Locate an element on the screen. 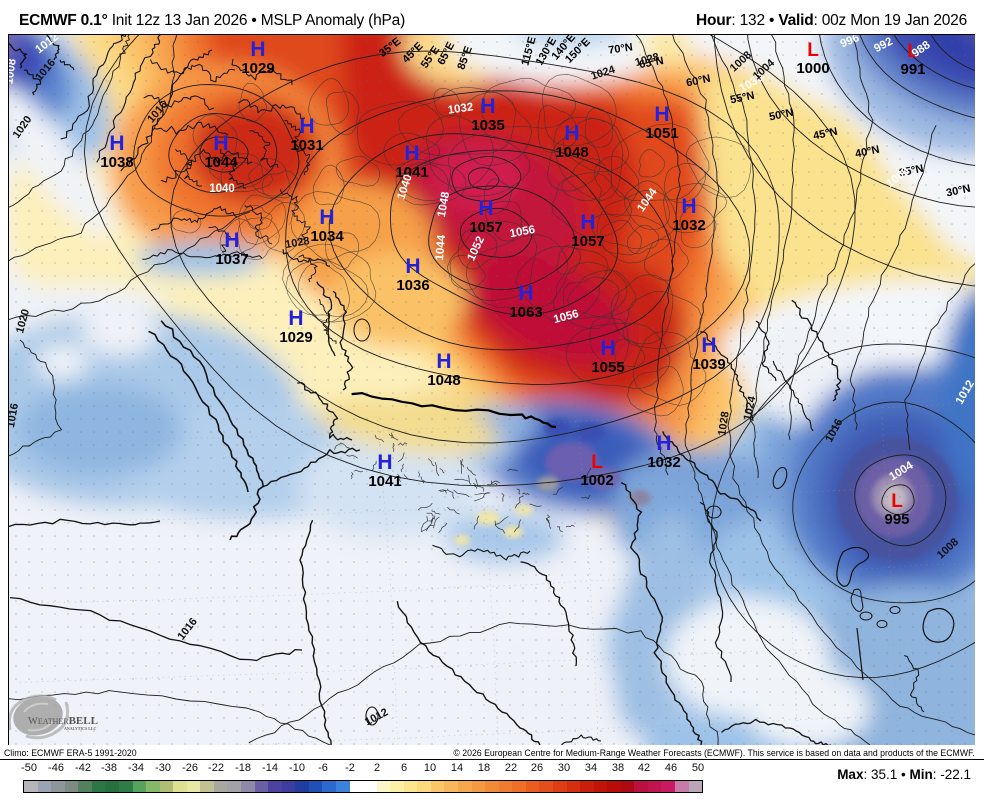 The image size is (984, 808). svg-text: 70°N is located at coordinates (621, 48).